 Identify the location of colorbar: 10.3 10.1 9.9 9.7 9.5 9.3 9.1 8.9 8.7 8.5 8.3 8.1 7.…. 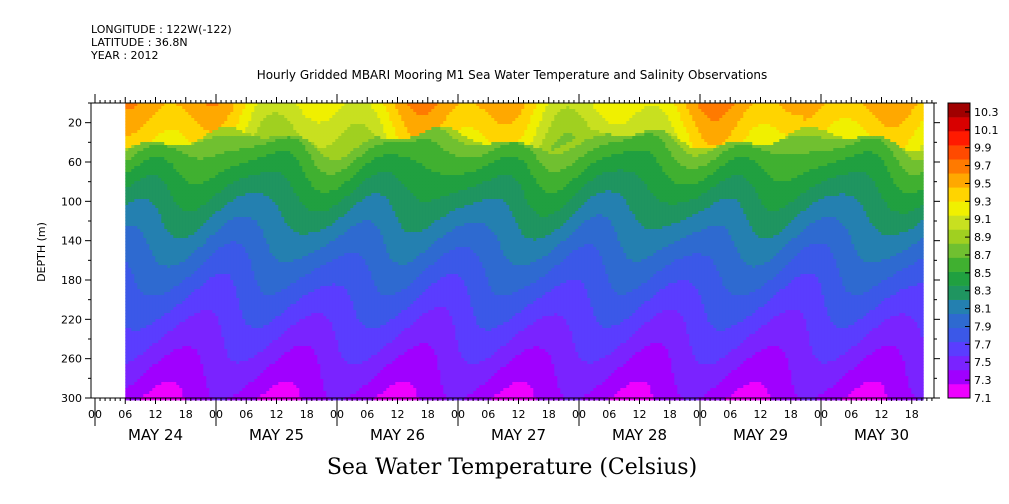
(973, 254).